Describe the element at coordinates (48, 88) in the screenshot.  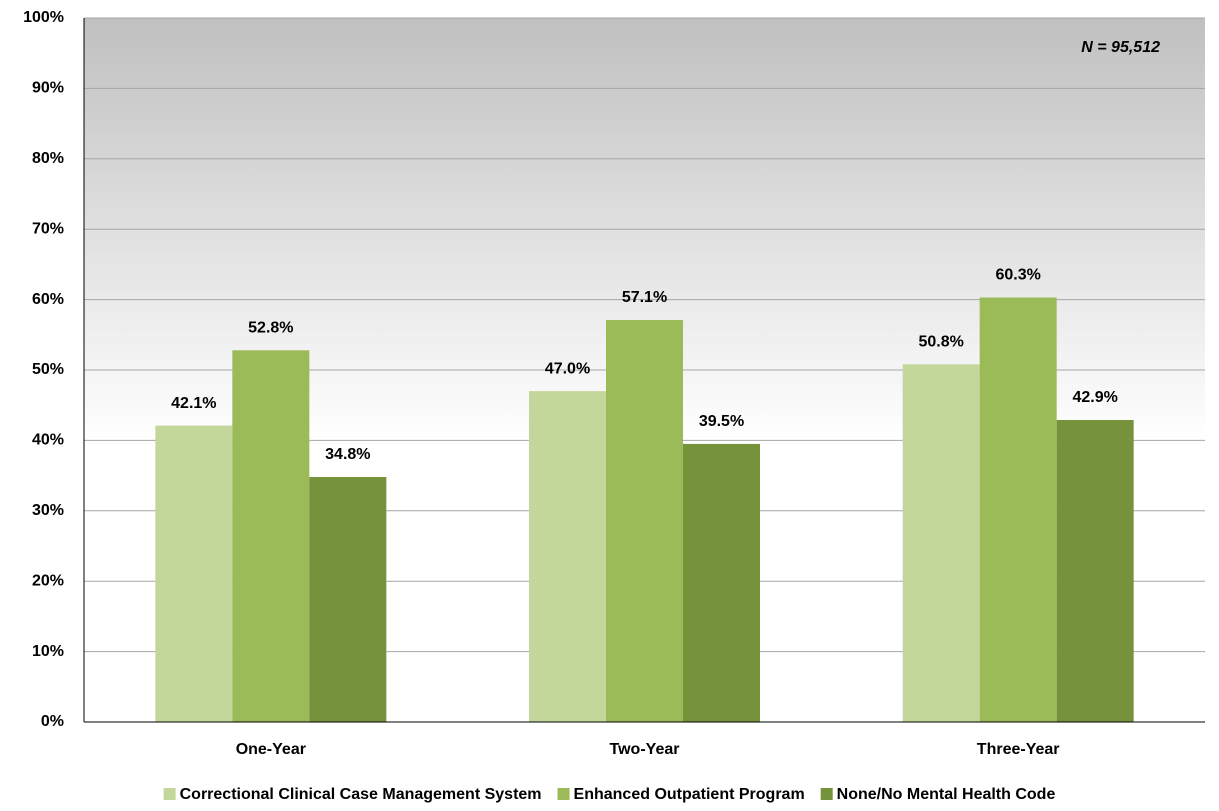
I see `y-tick-label: 90%` at that location.